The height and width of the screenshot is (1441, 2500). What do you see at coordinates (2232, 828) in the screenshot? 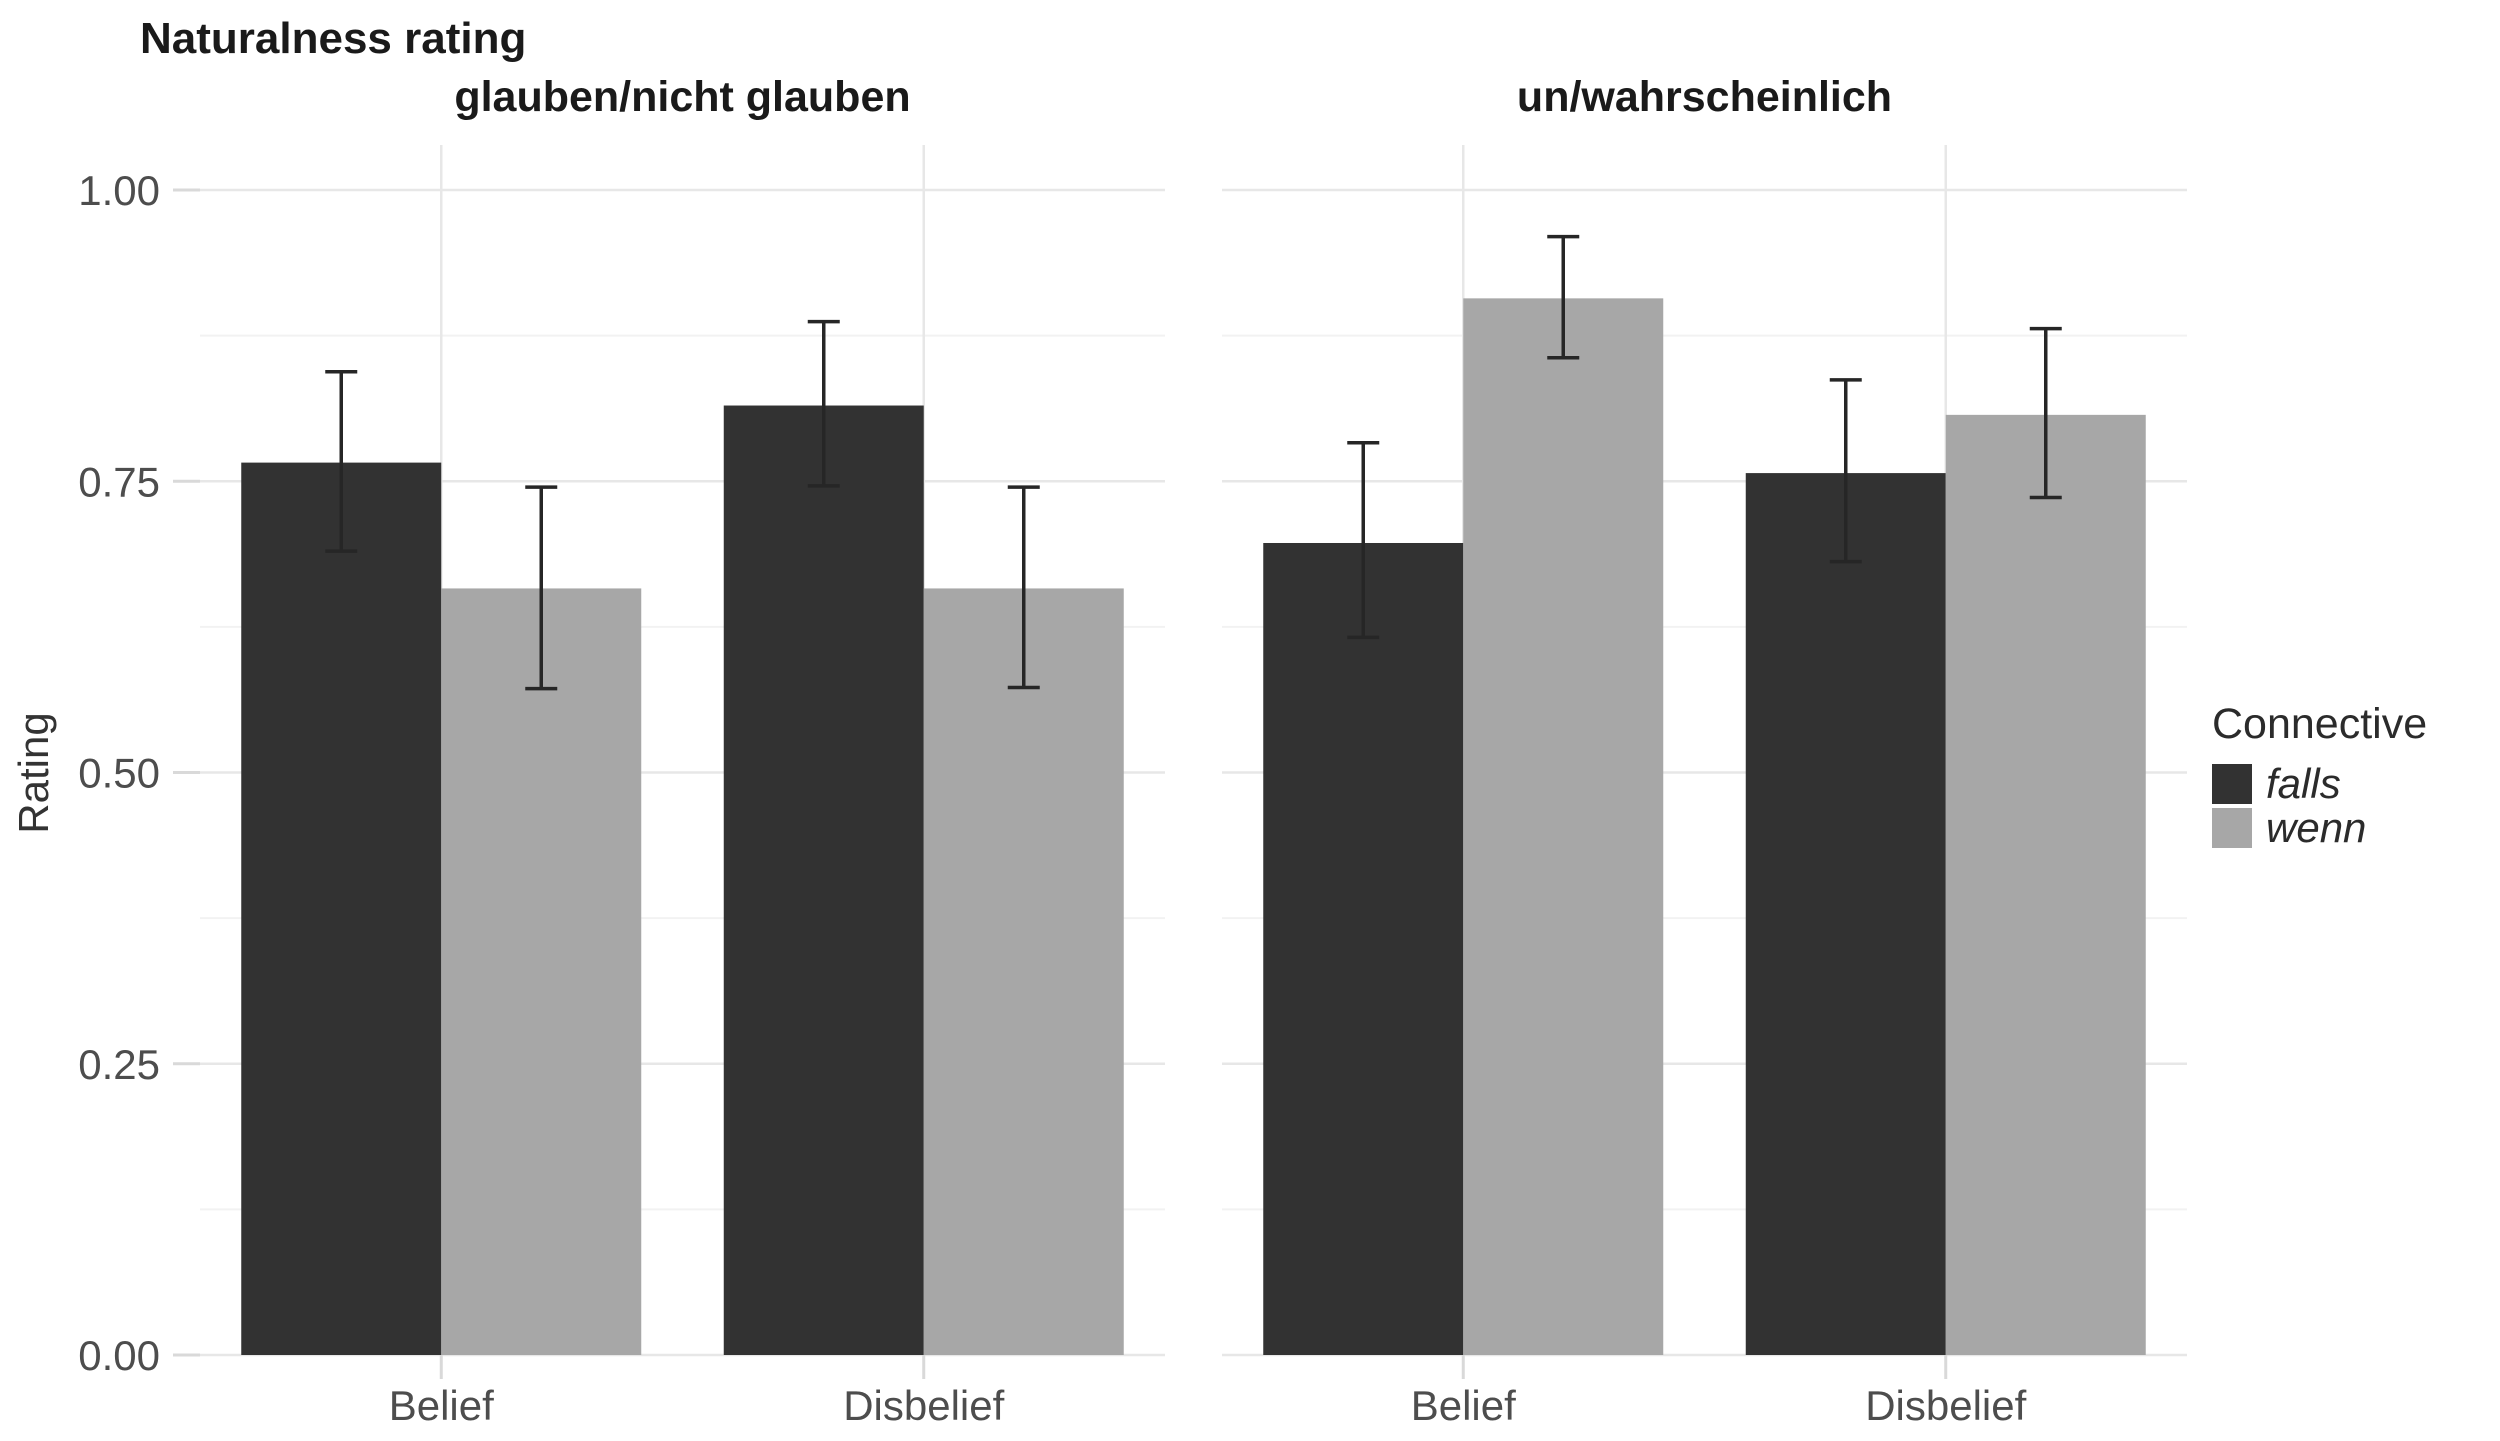
I see `legend-swatch-wenn` at bounding box center [2232, 828].